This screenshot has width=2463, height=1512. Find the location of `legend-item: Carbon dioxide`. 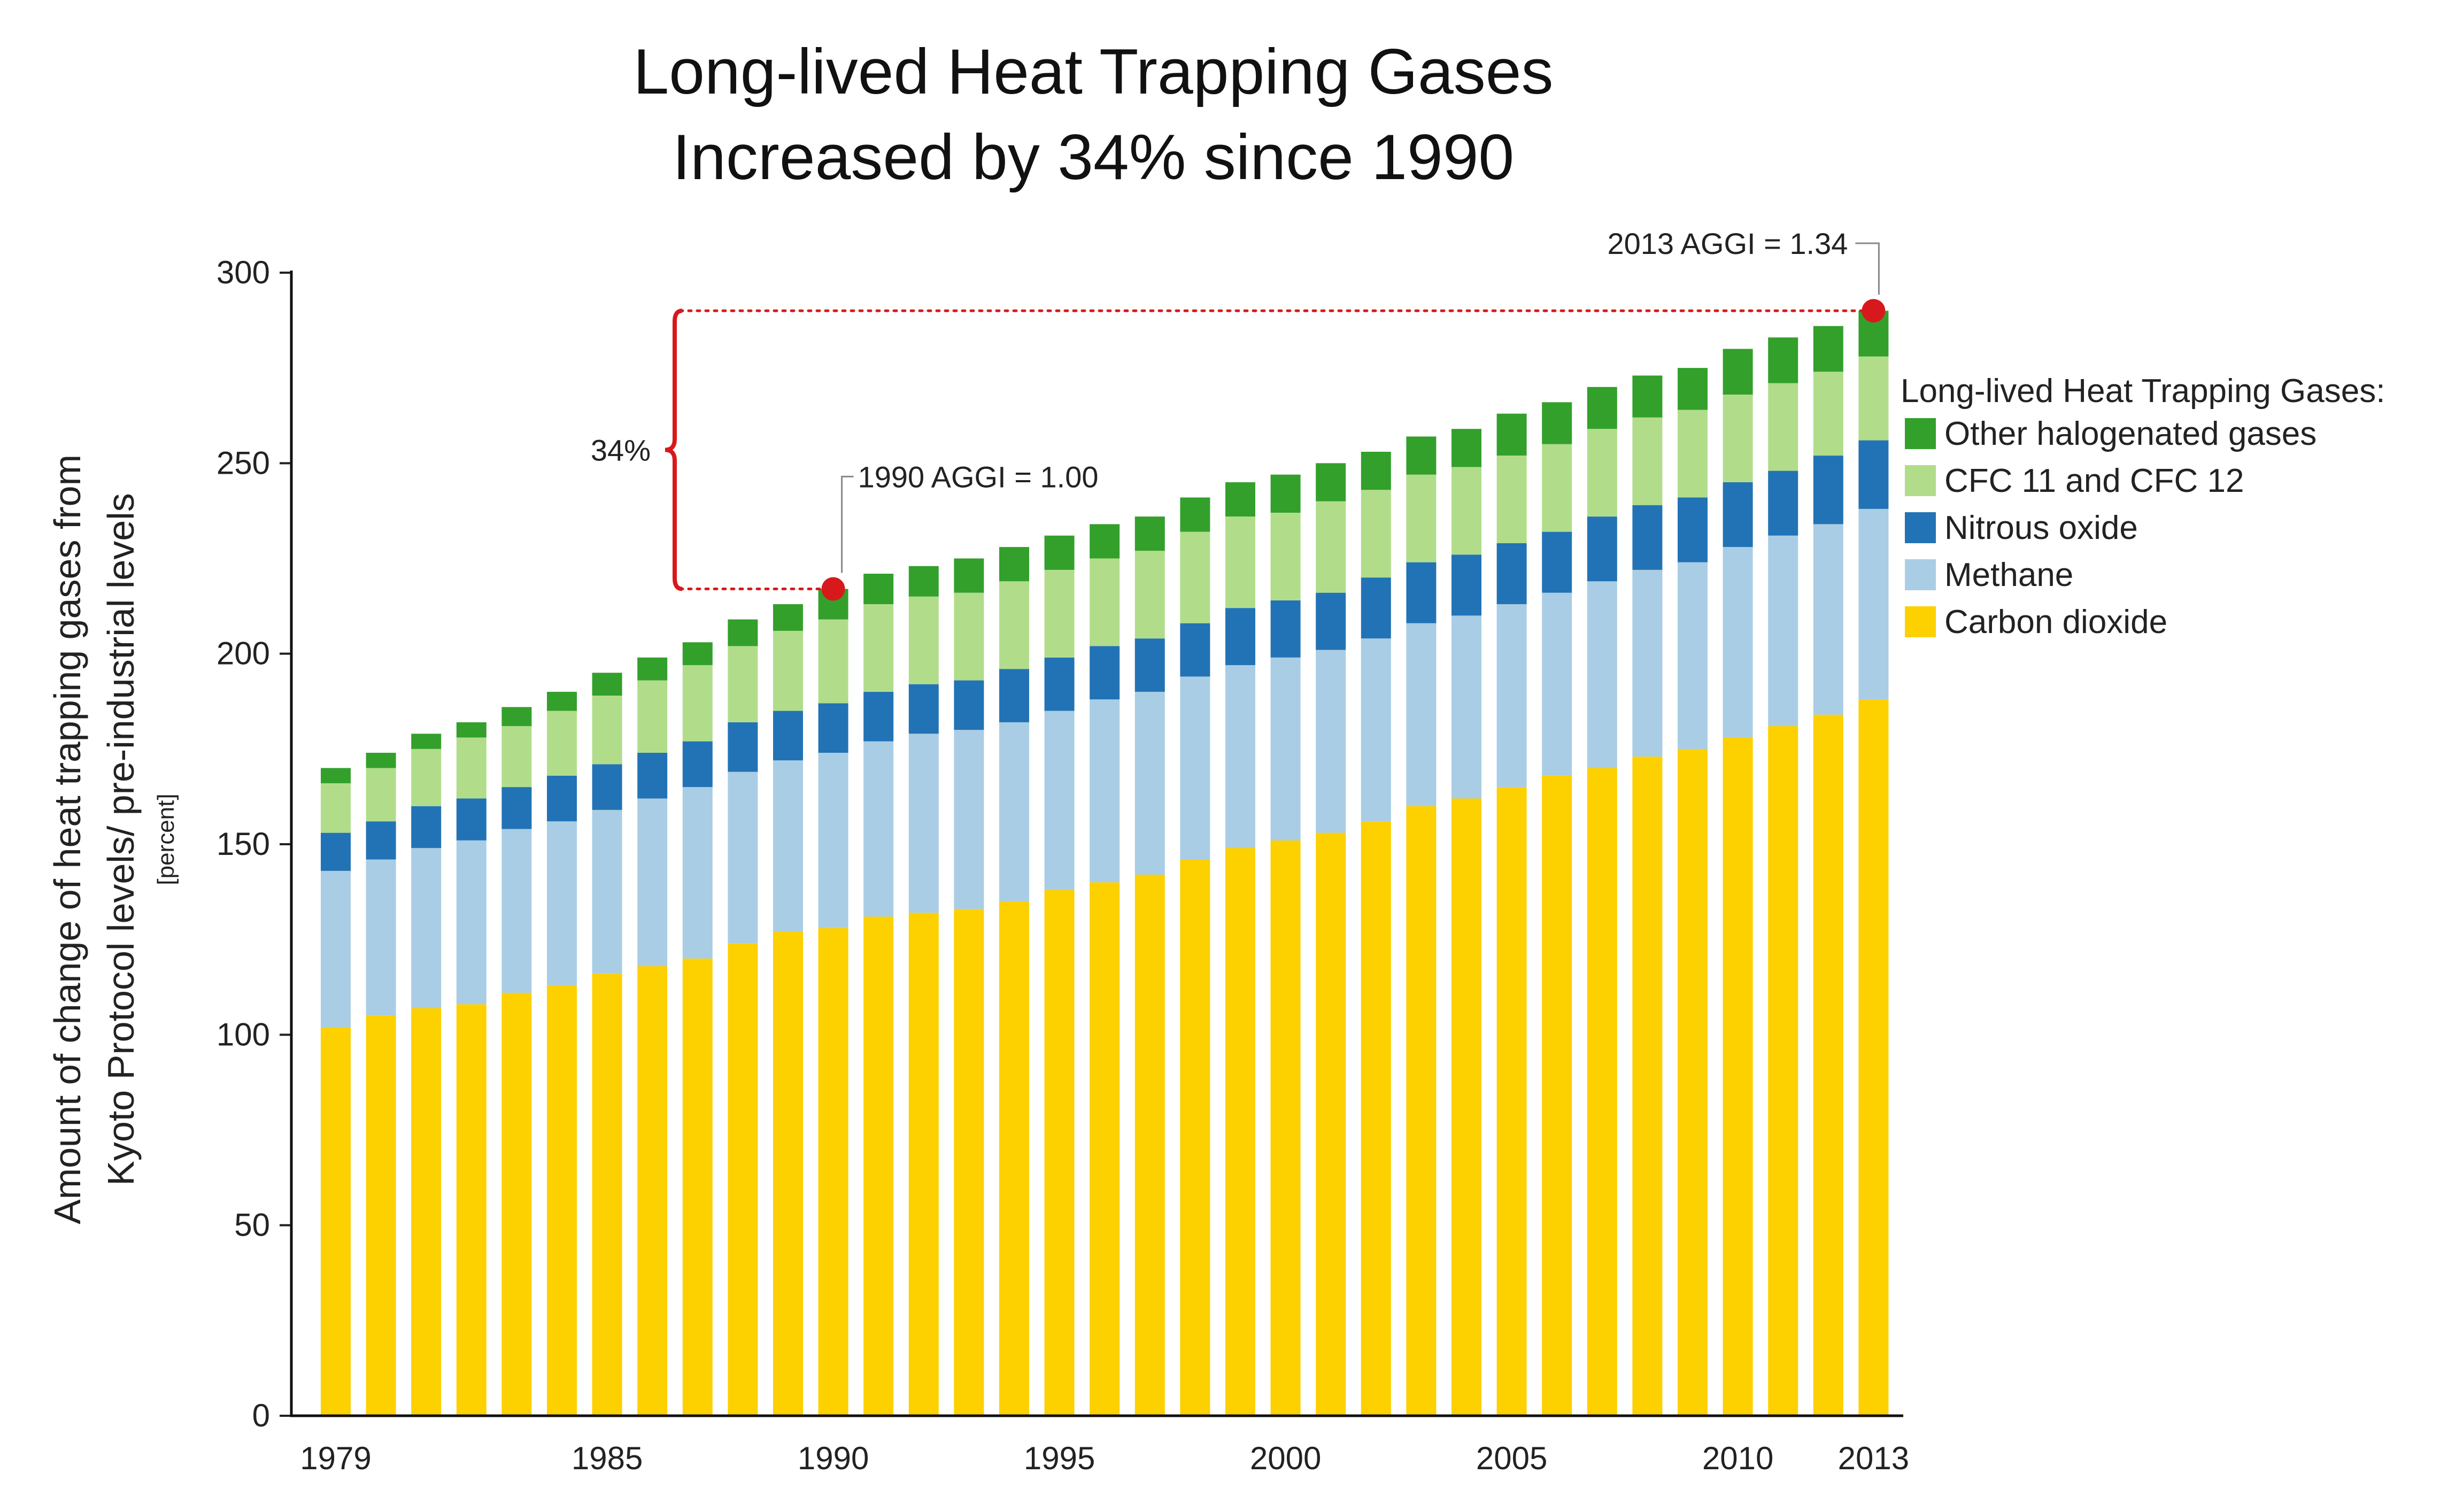

legend-item: Carbon dioxide is located at coordinates (2036, 623).